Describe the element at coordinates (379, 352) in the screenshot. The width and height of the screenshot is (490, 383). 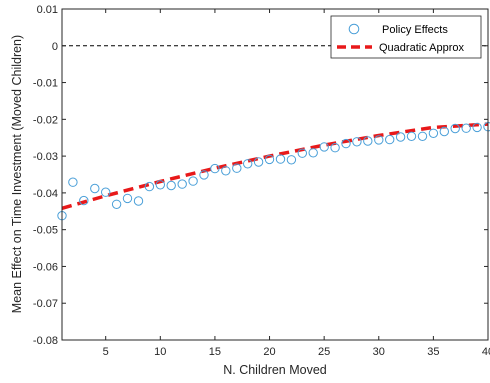
I see `x-tick-label: 30` at that location.